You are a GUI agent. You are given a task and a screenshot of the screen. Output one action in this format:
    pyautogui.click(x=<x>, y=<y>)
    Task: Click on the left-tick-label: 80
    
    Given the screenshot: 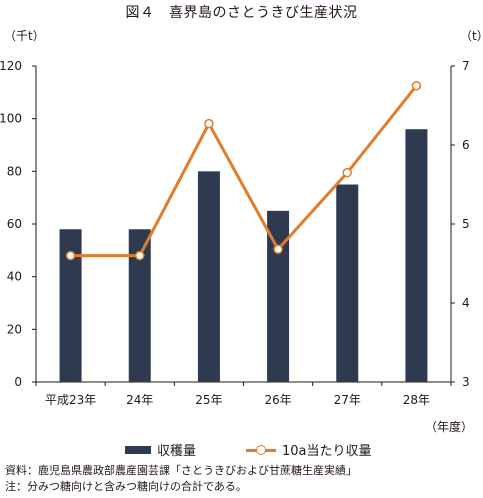 What is the action you would take?
    pyautogui.click(x=14, y=171)
    